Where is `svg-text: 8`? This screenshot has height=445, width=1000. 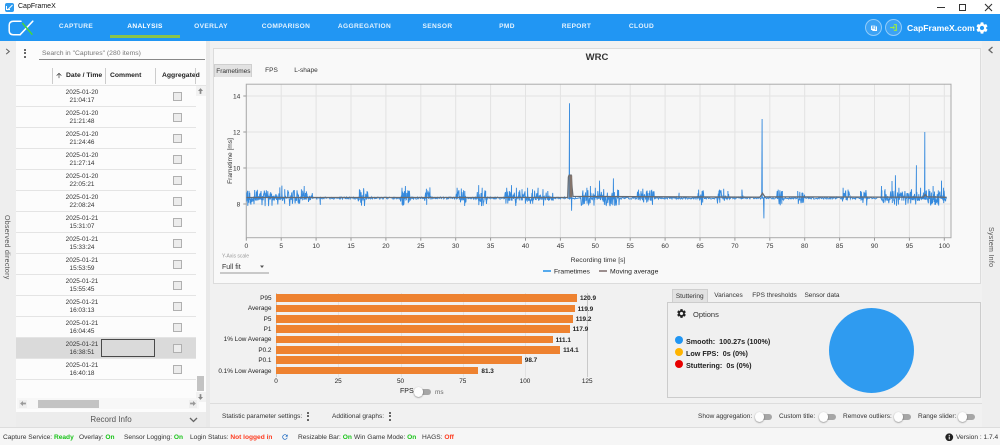
svg-text: 8 is located at coordinates (239, 204).